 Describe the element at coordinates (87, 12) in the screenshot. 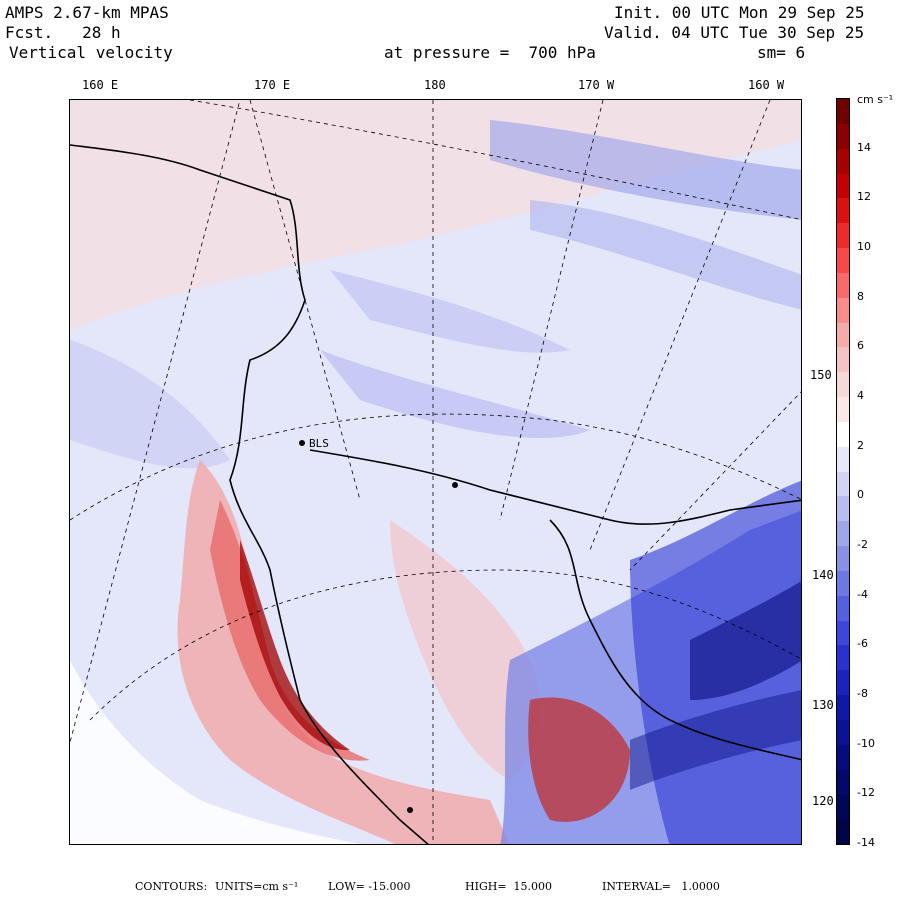

I see `model-name: AMPS 2.67-km MPAS` at that location.